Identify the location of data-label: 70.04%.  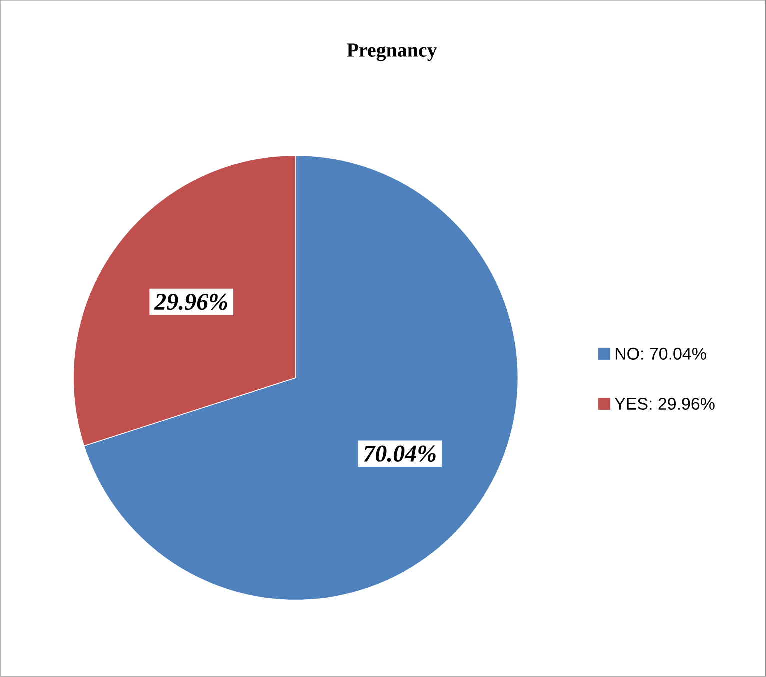
(400, 454).